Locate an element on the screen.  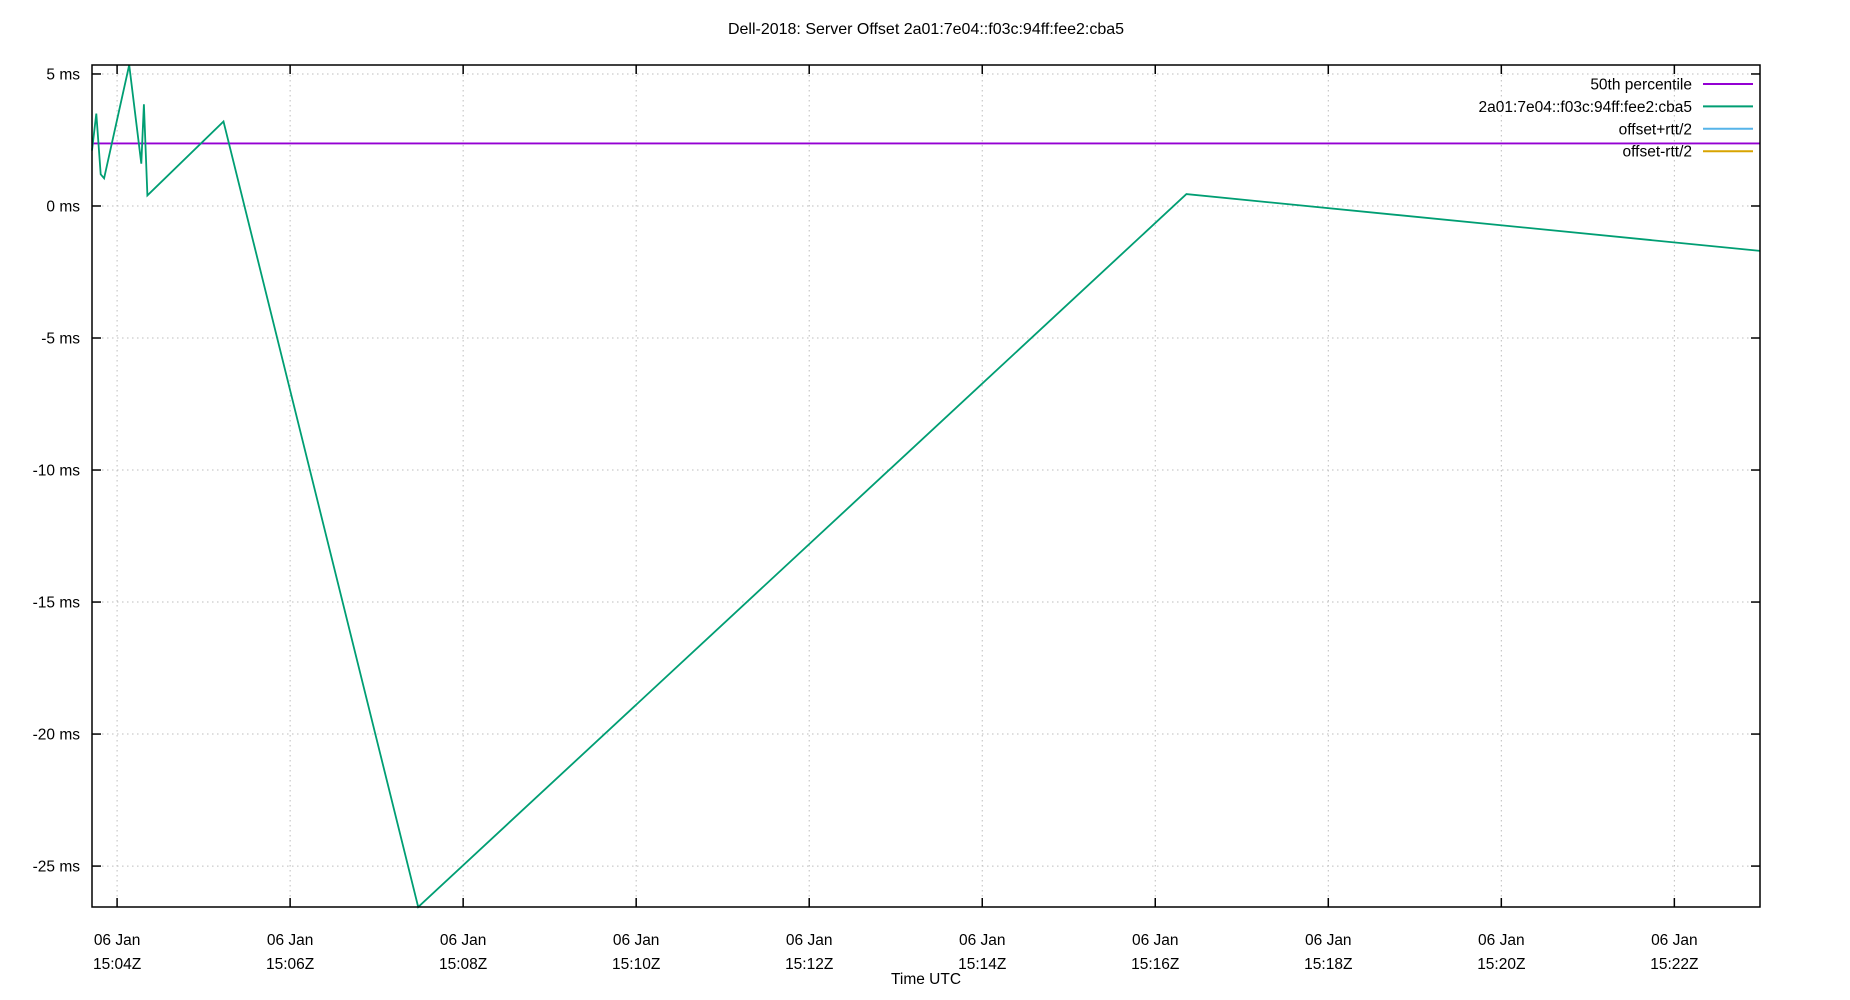
y-tick-label: 0 ms is located at coordinates (63, 206).